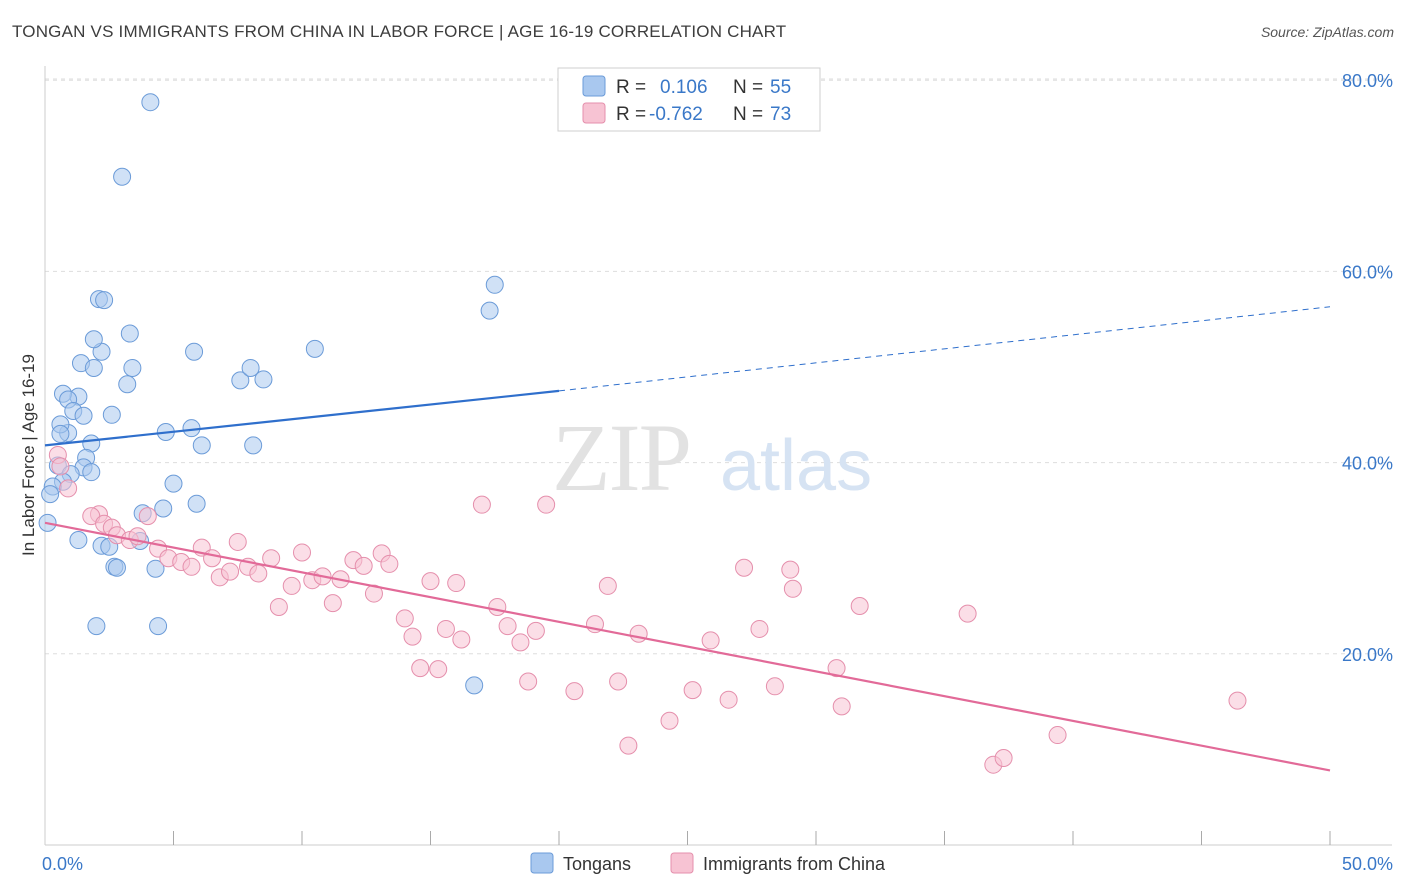  Describe the element at coordinates (689, 99) in the screenshot. I see `legend: R = 0.106 N = 55 R = -0.762 N = 73` at that location.